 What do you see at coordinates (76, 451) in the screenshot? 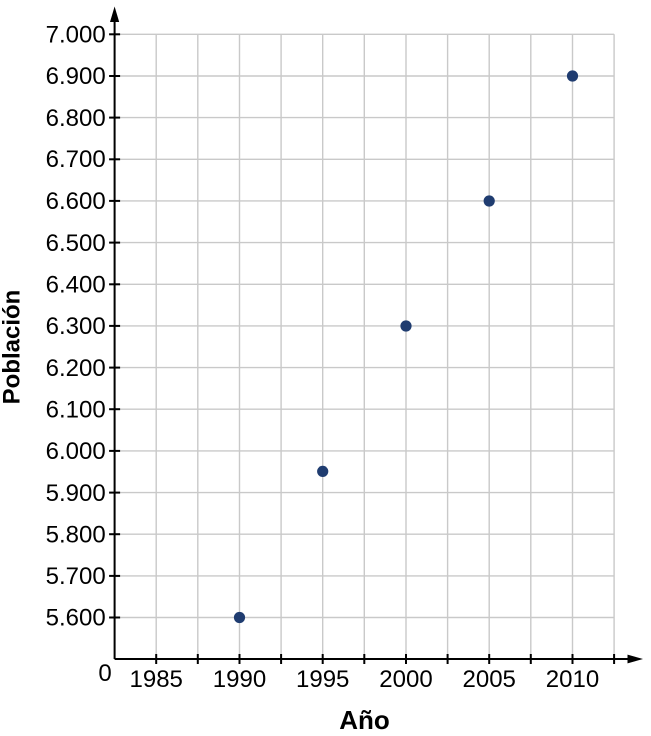
I see `svg-text: 6.000` at bounding box center [76, 451].